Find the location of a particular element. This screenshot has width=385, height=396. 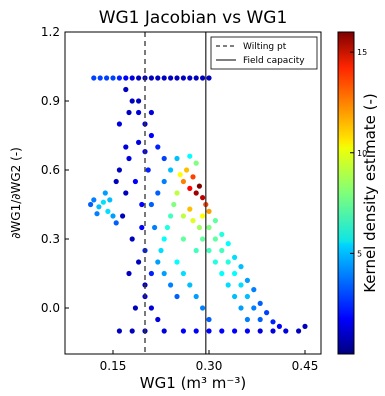

colorbar-tick-label: 15 is located at coordinates (362, 52).